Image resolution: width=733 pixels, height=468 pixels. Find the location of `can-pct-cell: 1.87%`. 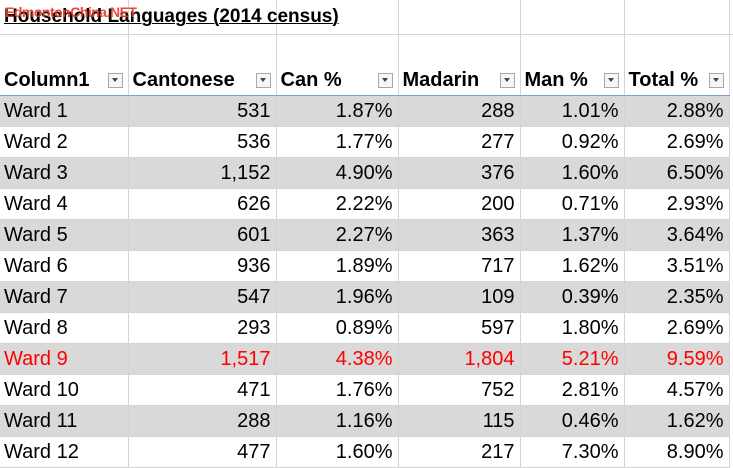

can-pct-cell: 1.87% is located at coordinates (337, 111).